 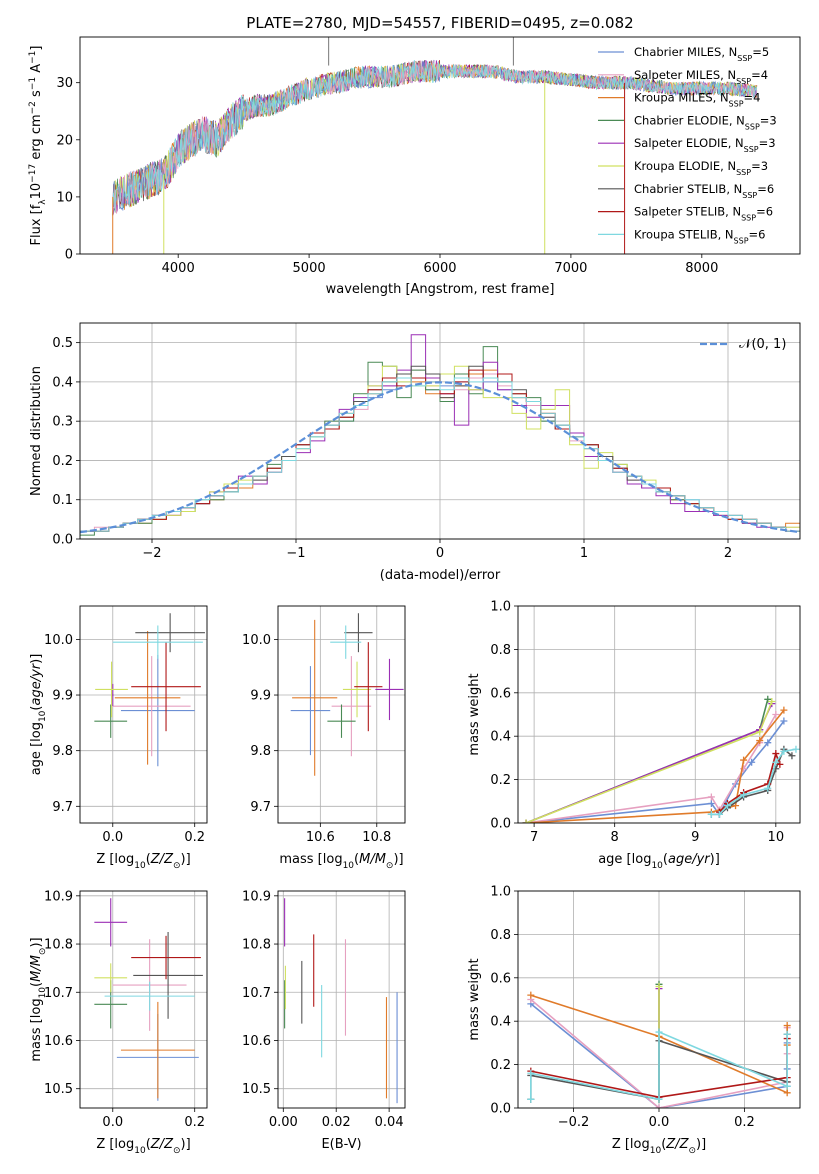 I want to click on legend-label: Kroupa MILES, NSSP=4, so click(x=697, y=100).